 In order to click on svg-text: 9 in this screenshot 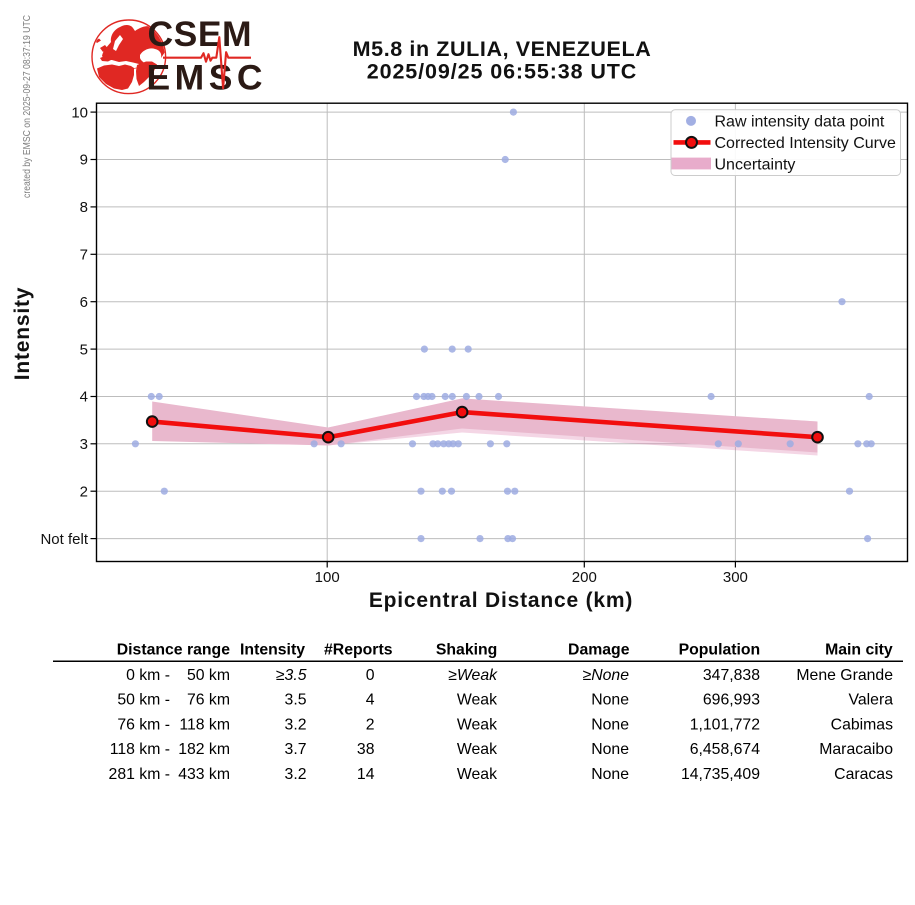, I will do `click(84, 160)`.